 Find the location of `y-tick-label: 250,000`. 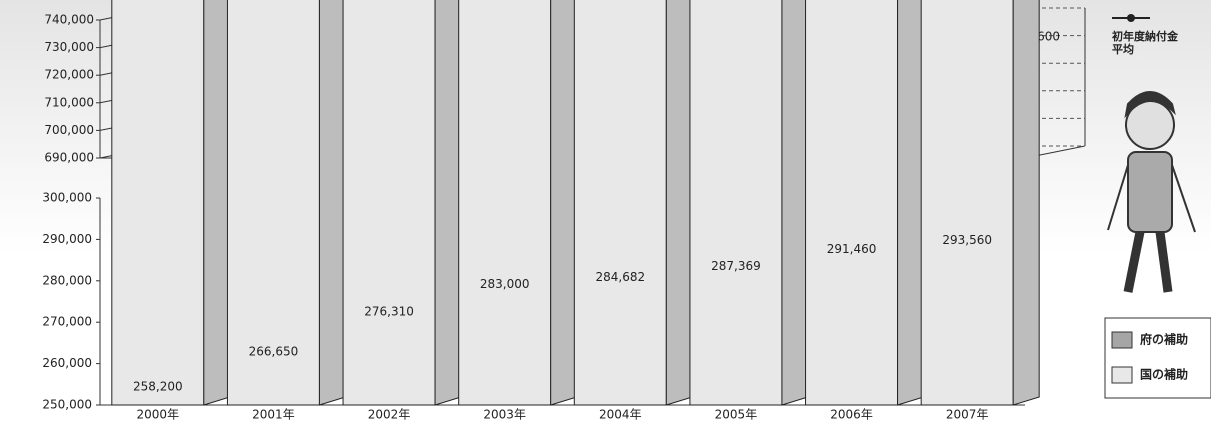

y-tick-label: 250,000 is located at coordinates (67, 405).